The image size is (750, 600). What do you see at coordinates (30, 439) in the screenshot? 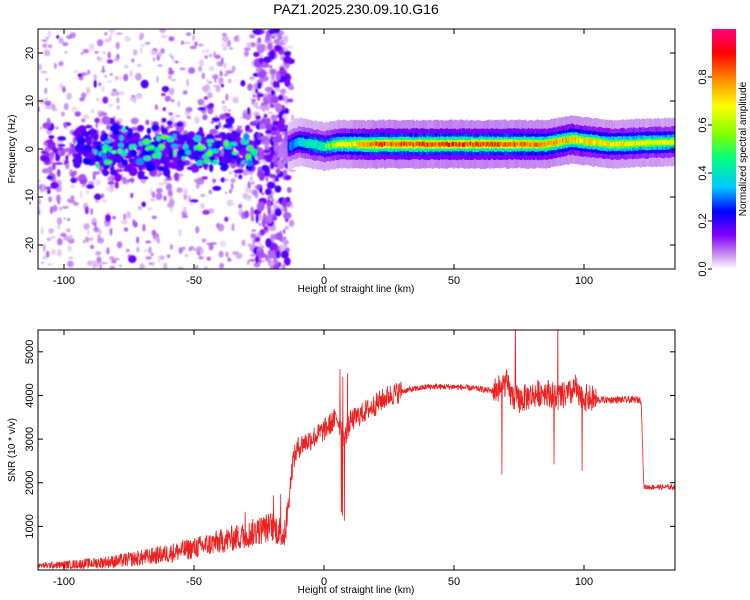
I see `y-tick-label: 3000` at bounding box center [30, 439].